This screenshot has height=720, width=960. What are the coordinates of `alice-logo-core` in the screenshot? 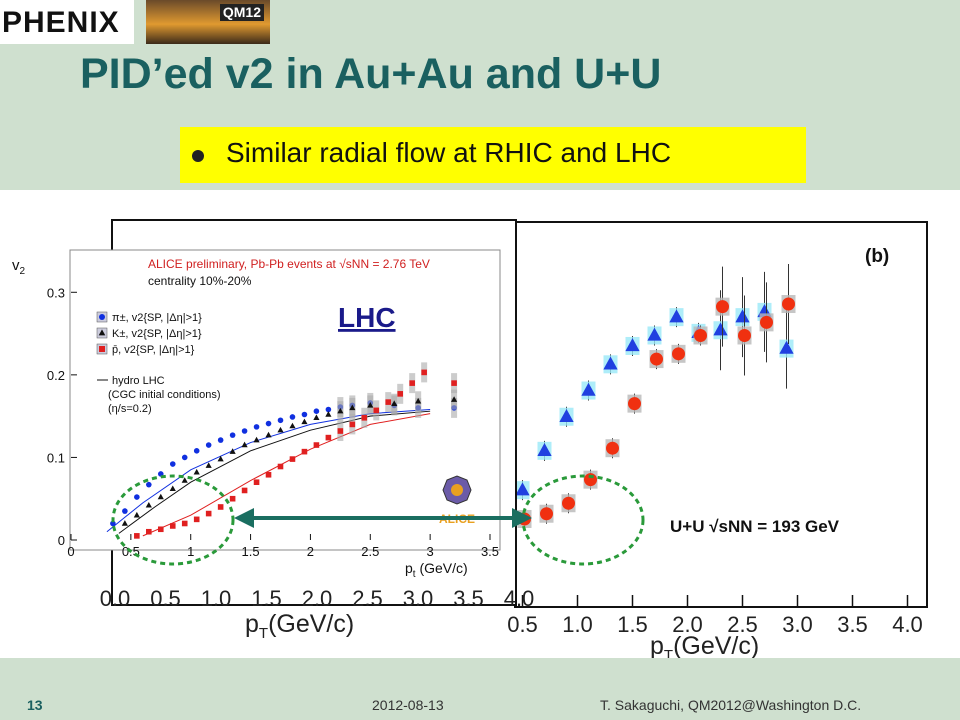 It's located at (457, 490).